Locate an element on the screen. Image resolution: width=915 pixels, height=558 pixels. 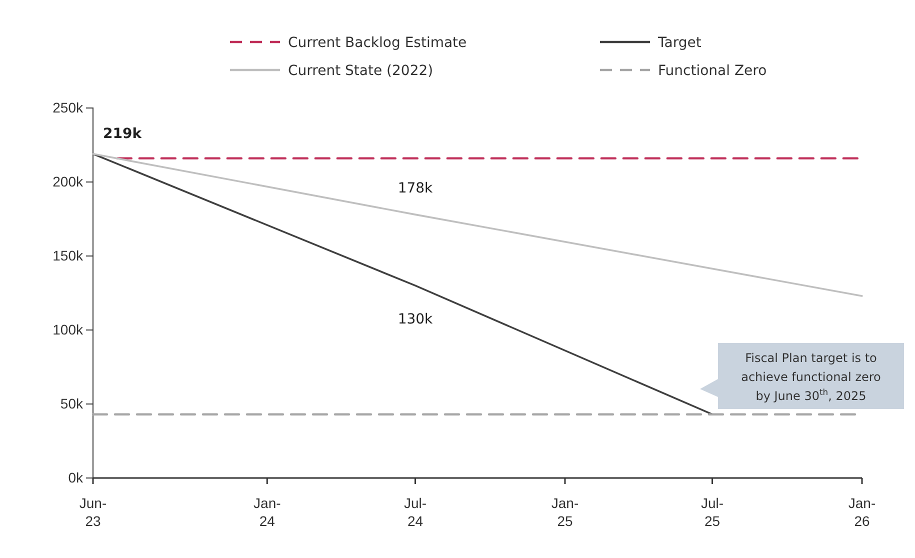
legend-label: Target is located at coordinates (679, 43).